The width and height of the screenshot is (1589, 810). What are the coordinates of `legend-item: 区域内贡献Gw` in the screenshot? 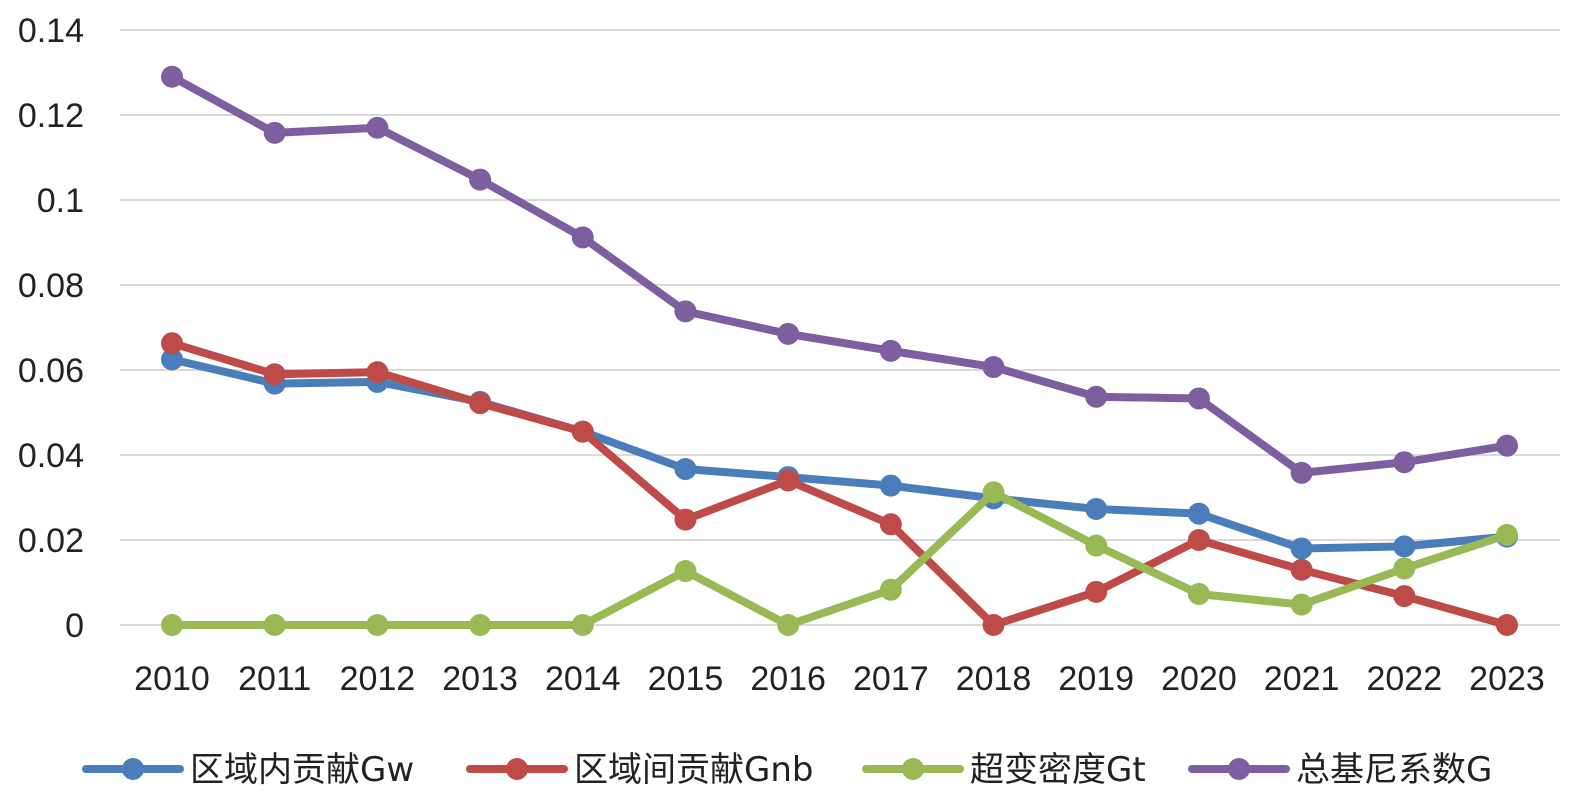 It's located at (248, 770).